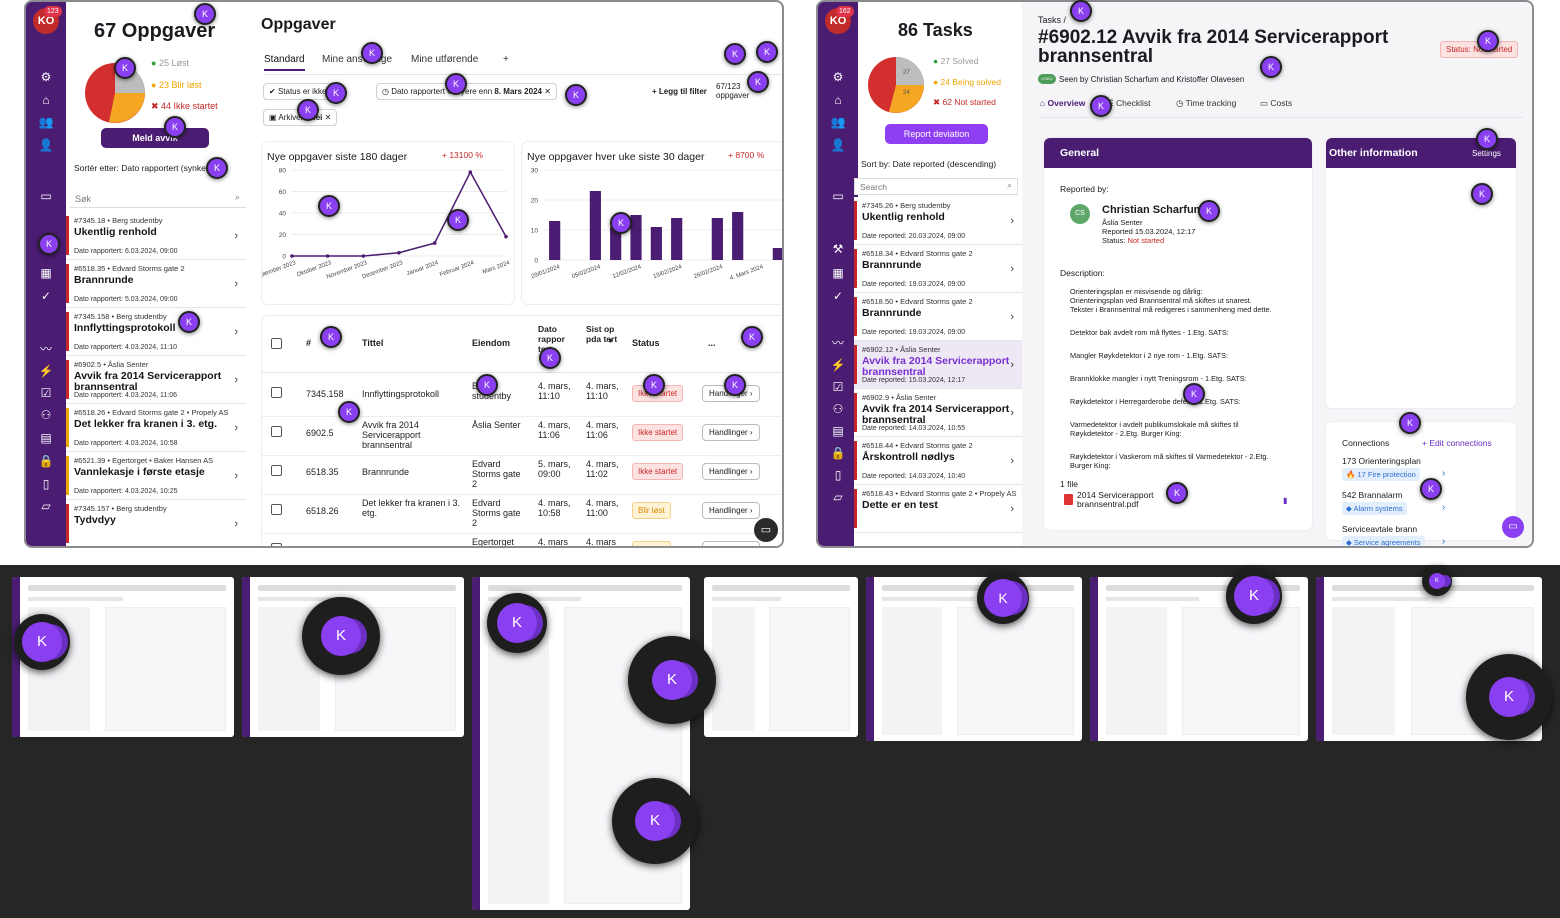 The width and height of the screenshot is (1560, 918). I want to click on sort-selector-right: Sort by: Date reported (descending), so click(929, 164).